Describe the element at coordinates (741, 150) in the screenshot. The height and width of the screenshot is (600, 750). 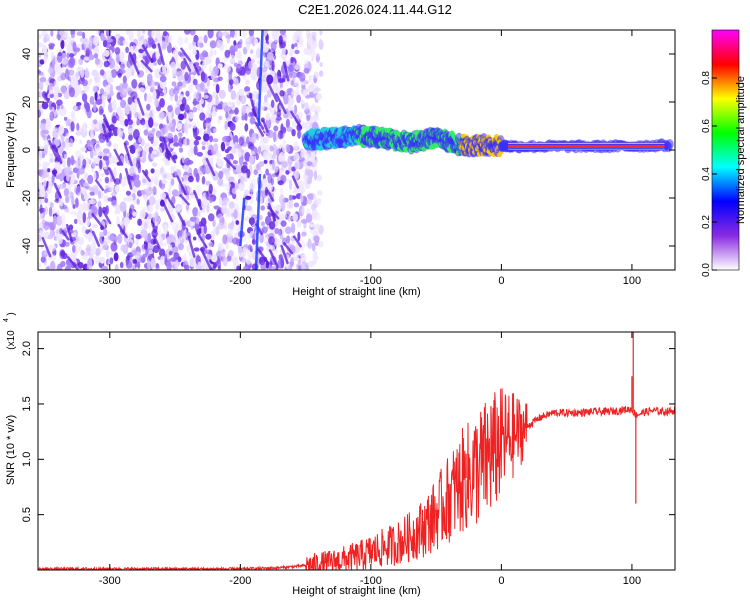
I see `colorbar-label: Normalized spectral amplitude` at that location.